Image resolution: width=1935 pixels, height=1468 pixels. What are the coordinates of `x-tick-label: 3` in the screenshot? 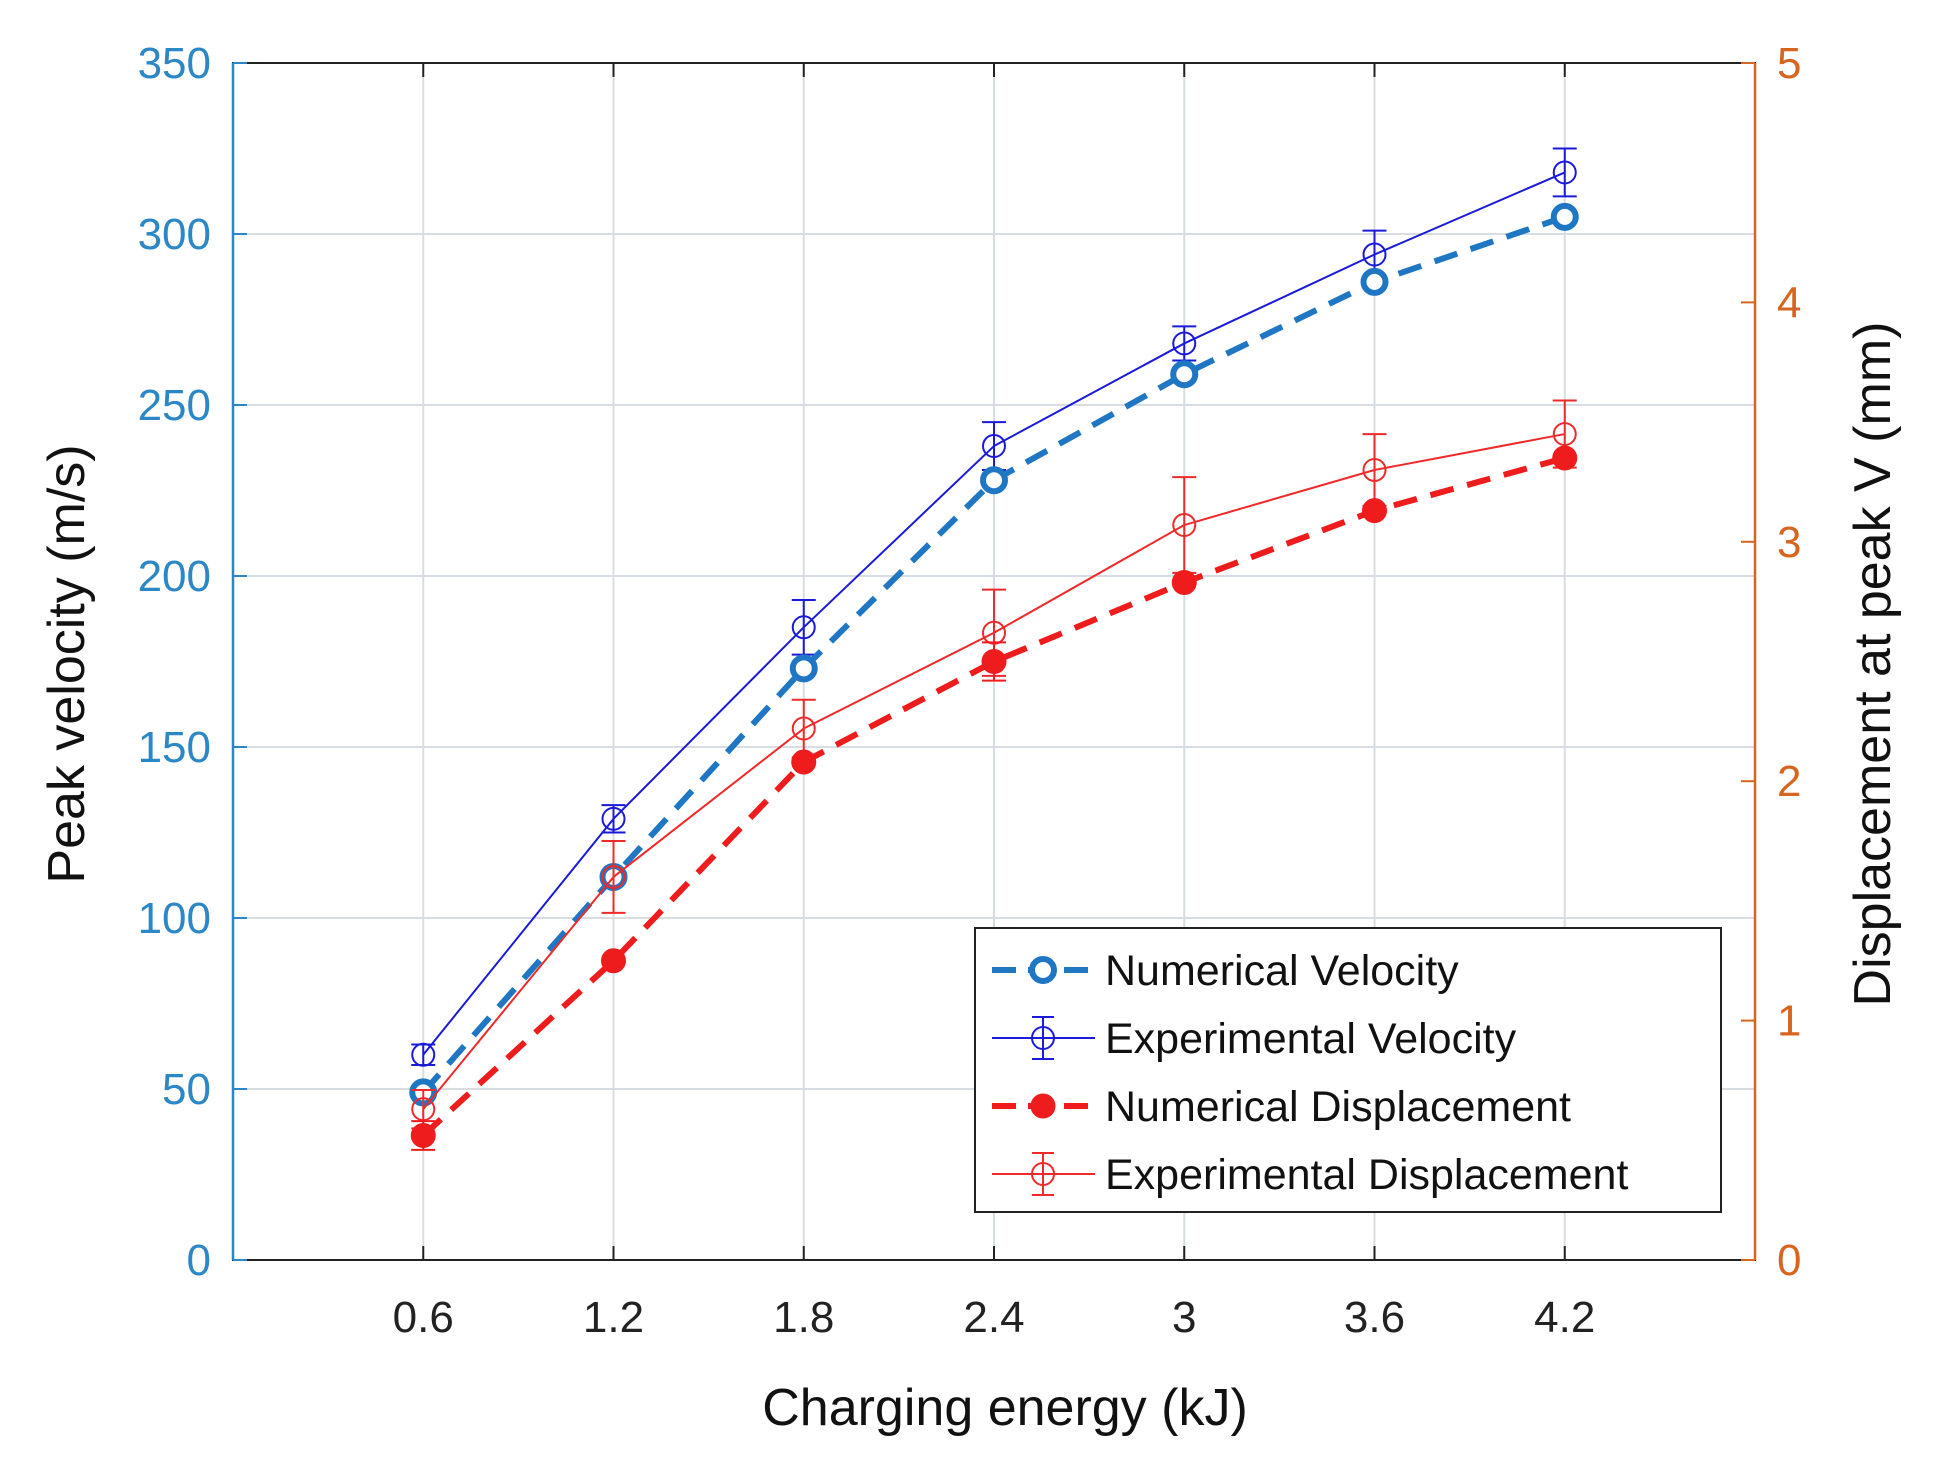 It's located at (1184, 1317).